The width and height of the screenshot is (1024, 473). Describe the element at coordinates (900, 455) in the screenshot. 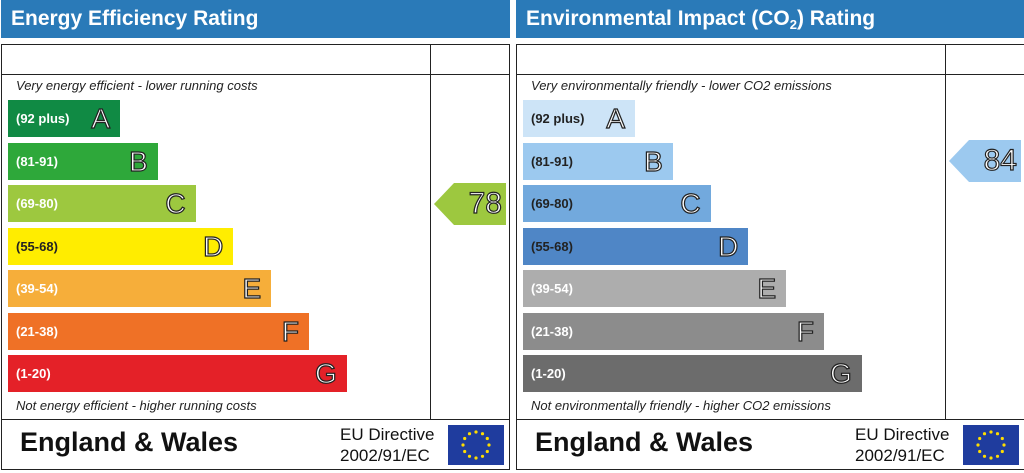

I see `directive-line-2: 2002/91/EC` at that location.